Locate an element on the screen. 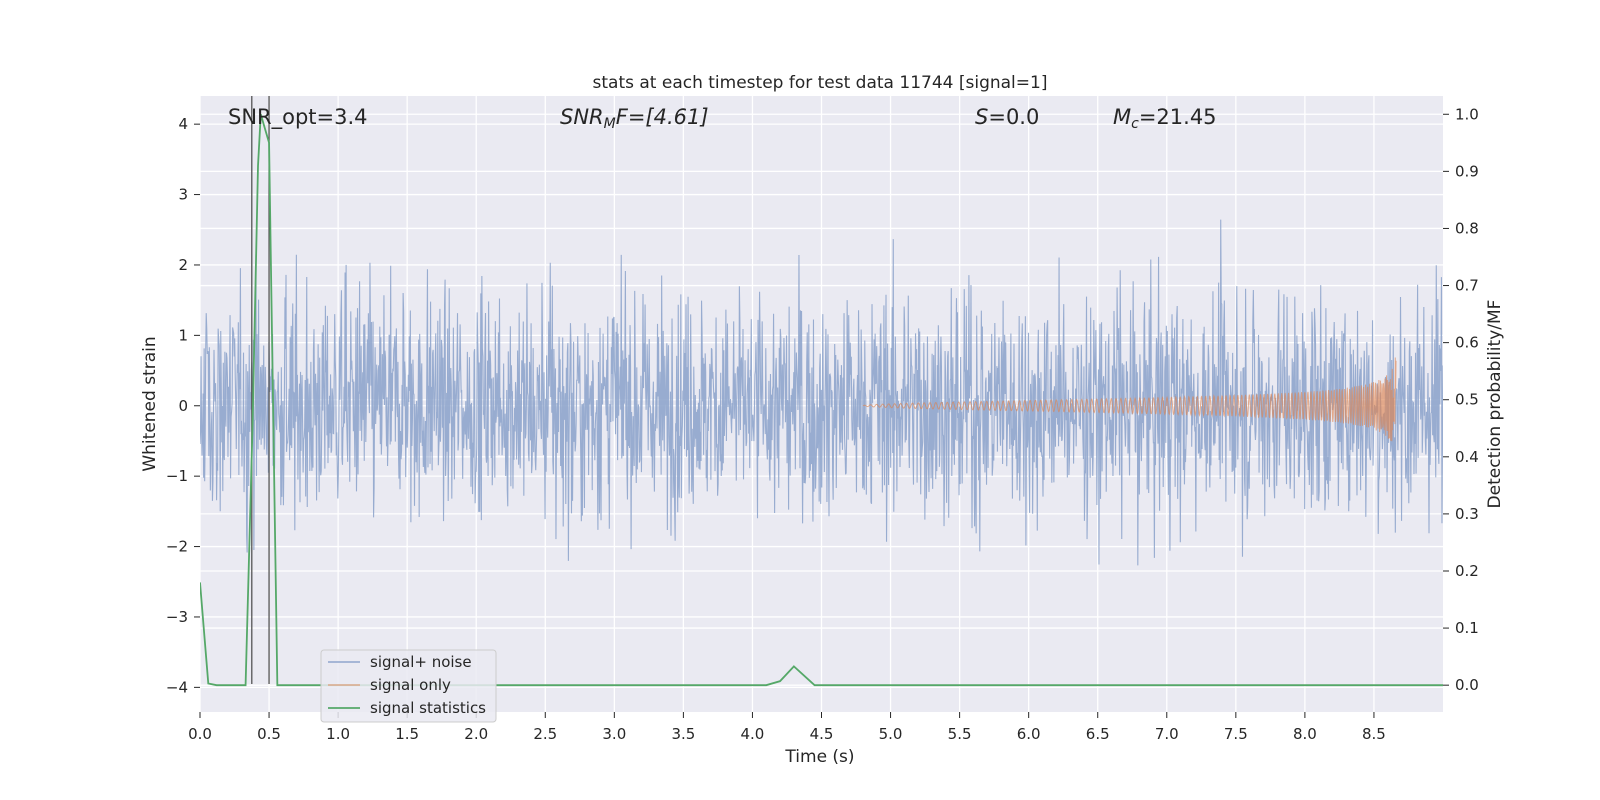 The height and width of the screenshot is (800, 1600). x-tick-label: 0.0 is located at coordinates (200, 734).